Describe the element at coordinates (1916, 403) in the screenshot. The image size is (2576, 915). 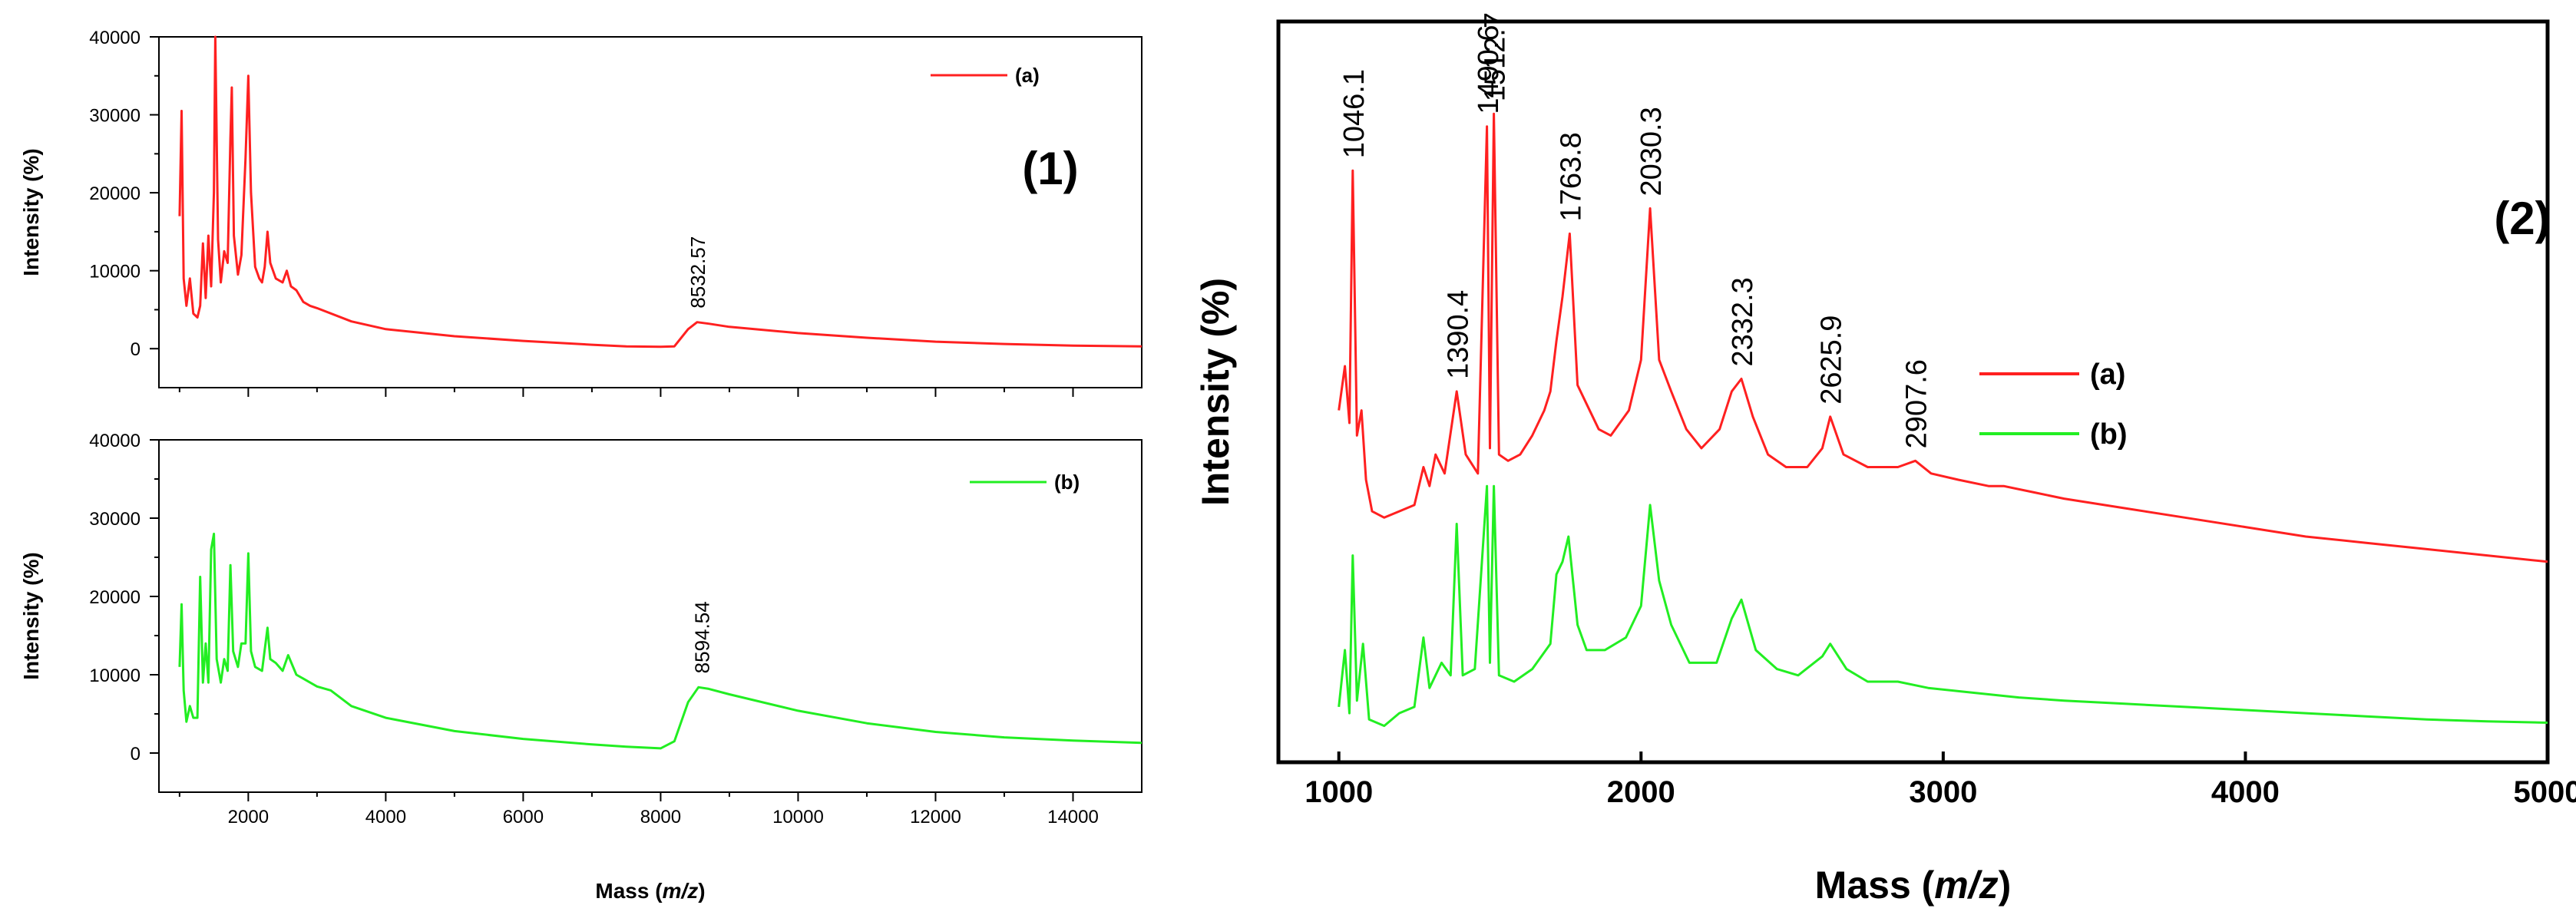
I see `peak-label: 2907.6` at that location.